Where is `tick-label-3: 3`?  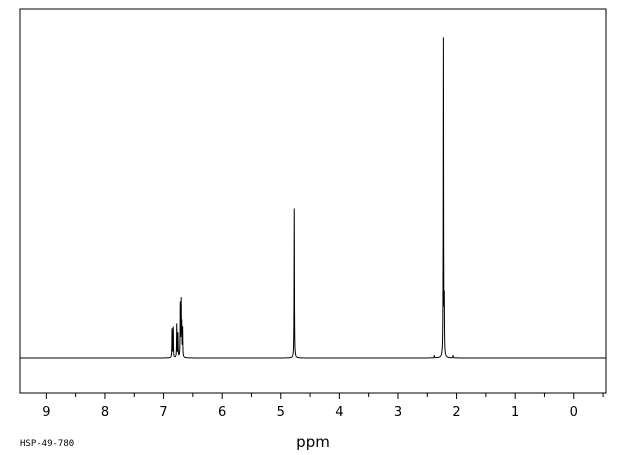
tick-label-3: 3 is located at coordinates (398, 412).